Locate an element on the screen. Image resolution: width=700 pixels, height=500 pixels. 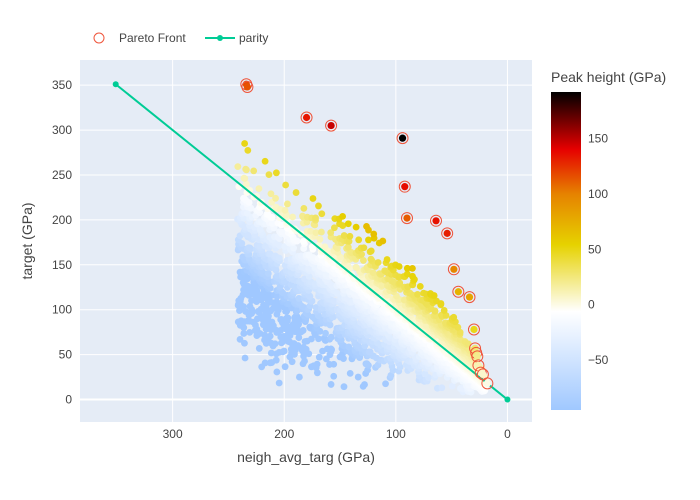
y-tick-label: 350 is located at coordinates (62, 85).